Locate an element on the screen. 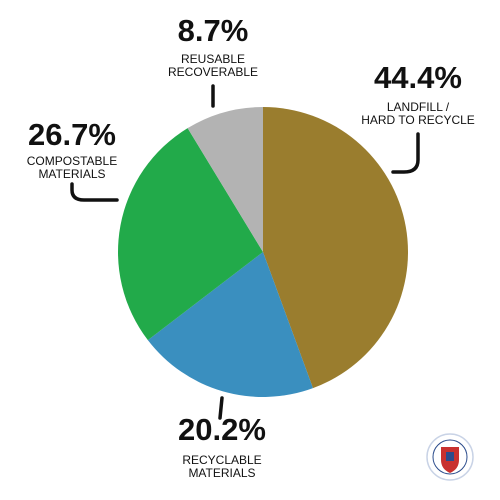 Image resolution: width=500 pixels, height=500 pixels. category-label: COMPOSTABLE is located at coordinates (72, 161).